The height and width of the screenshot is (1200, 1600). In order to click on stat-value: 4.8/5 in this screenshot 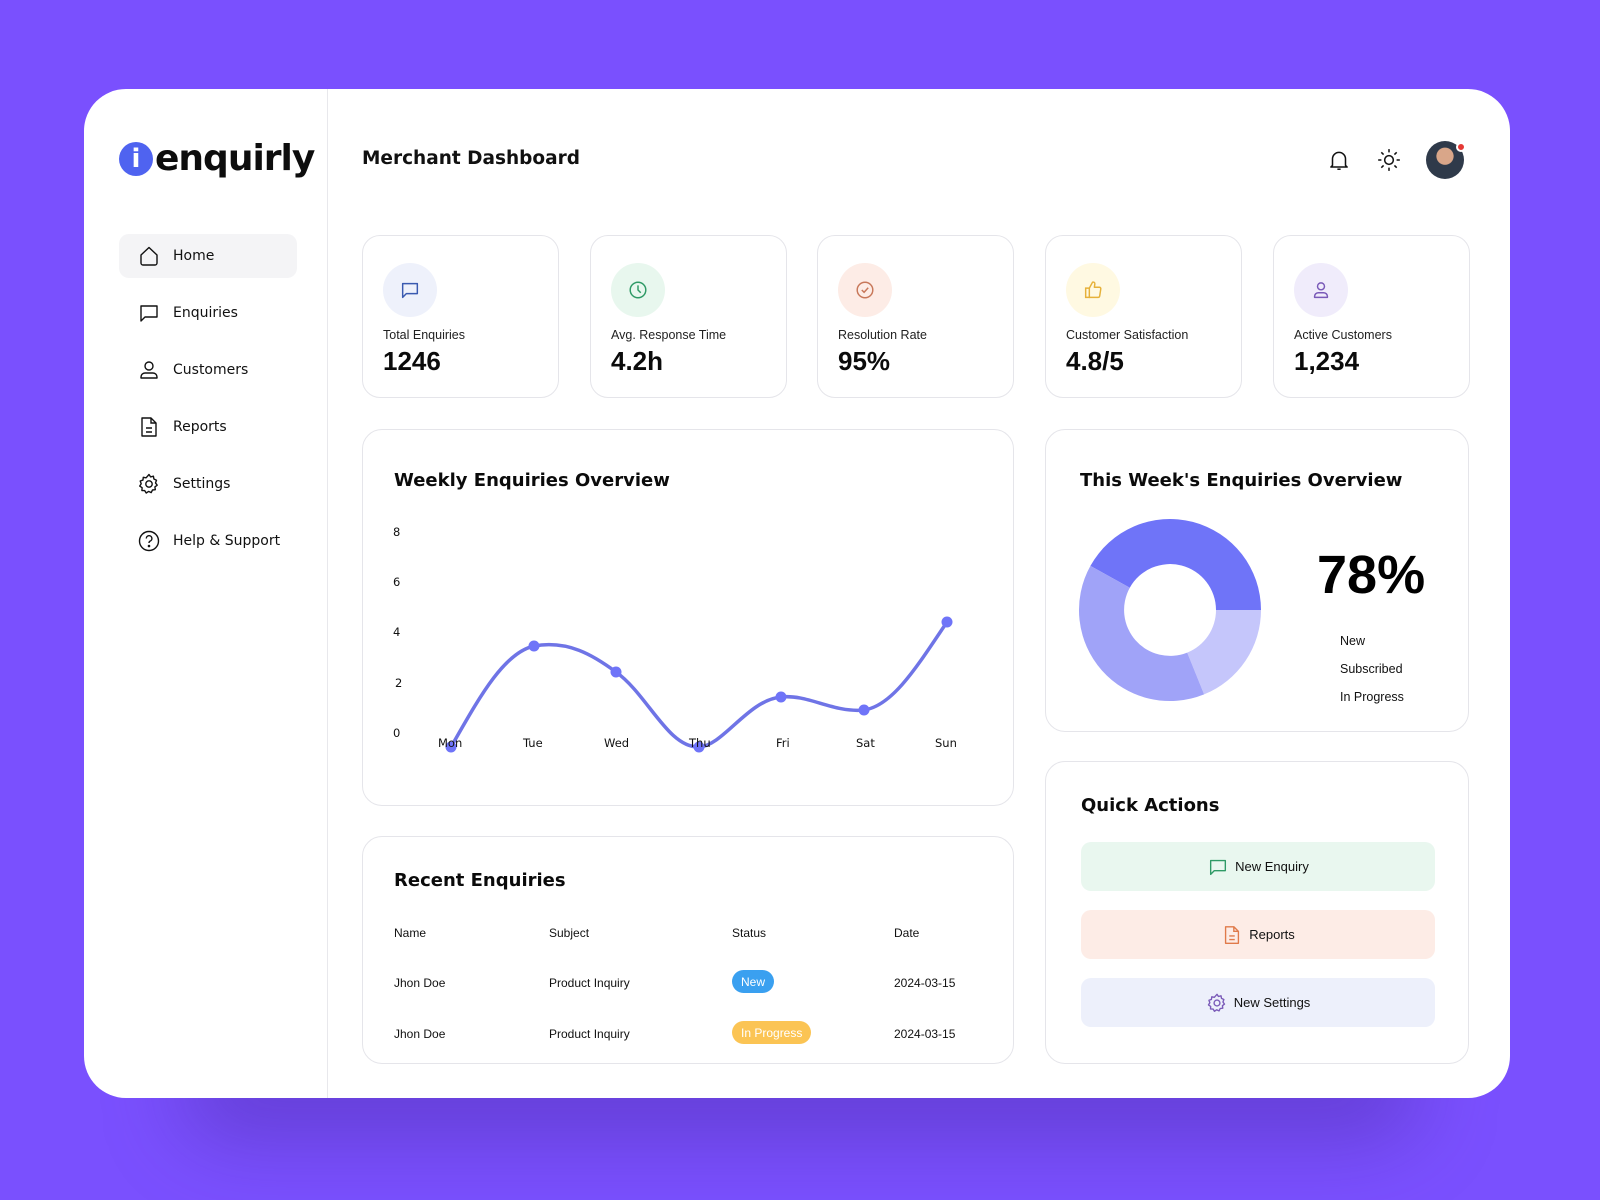, I will do `click(1095, 361)`.